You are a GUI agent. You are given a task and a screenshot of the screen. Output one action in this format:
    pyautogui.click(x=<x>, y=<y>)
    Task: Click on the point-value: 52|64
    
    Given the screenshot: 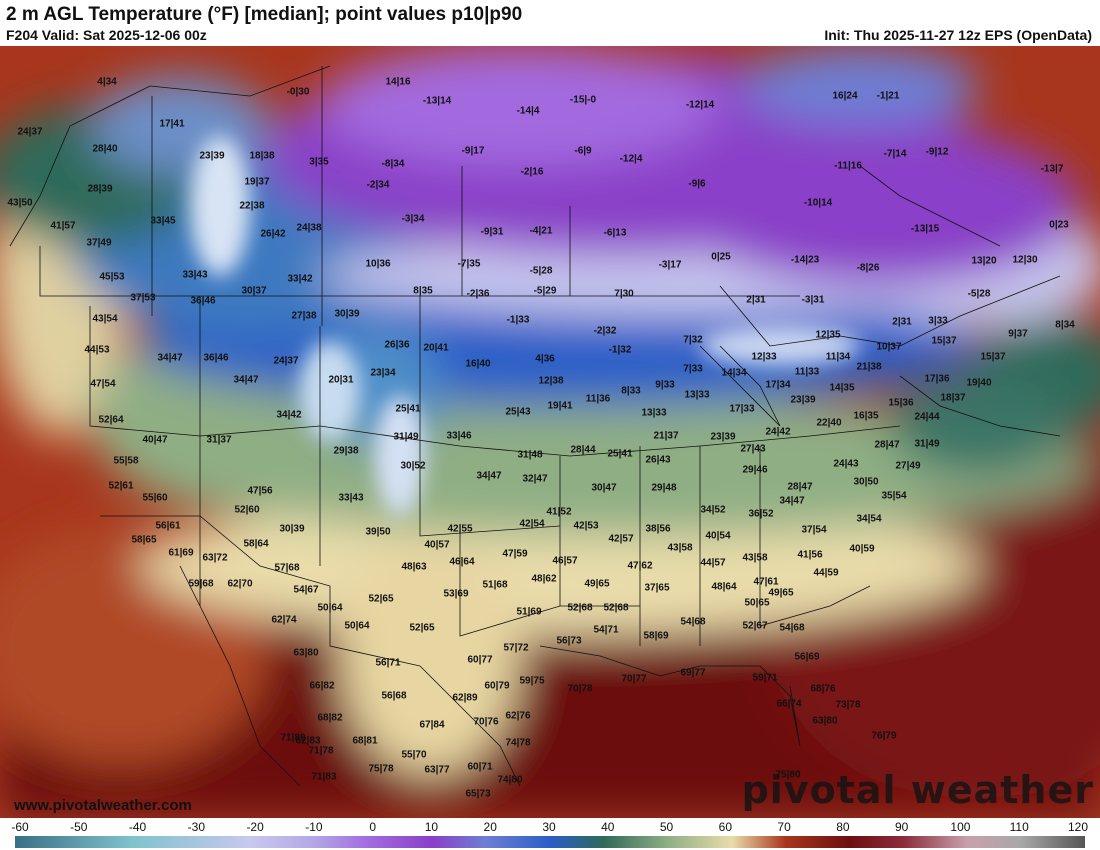 What is the action you would take?
    pyautogui.click(x=111, y=420)
    